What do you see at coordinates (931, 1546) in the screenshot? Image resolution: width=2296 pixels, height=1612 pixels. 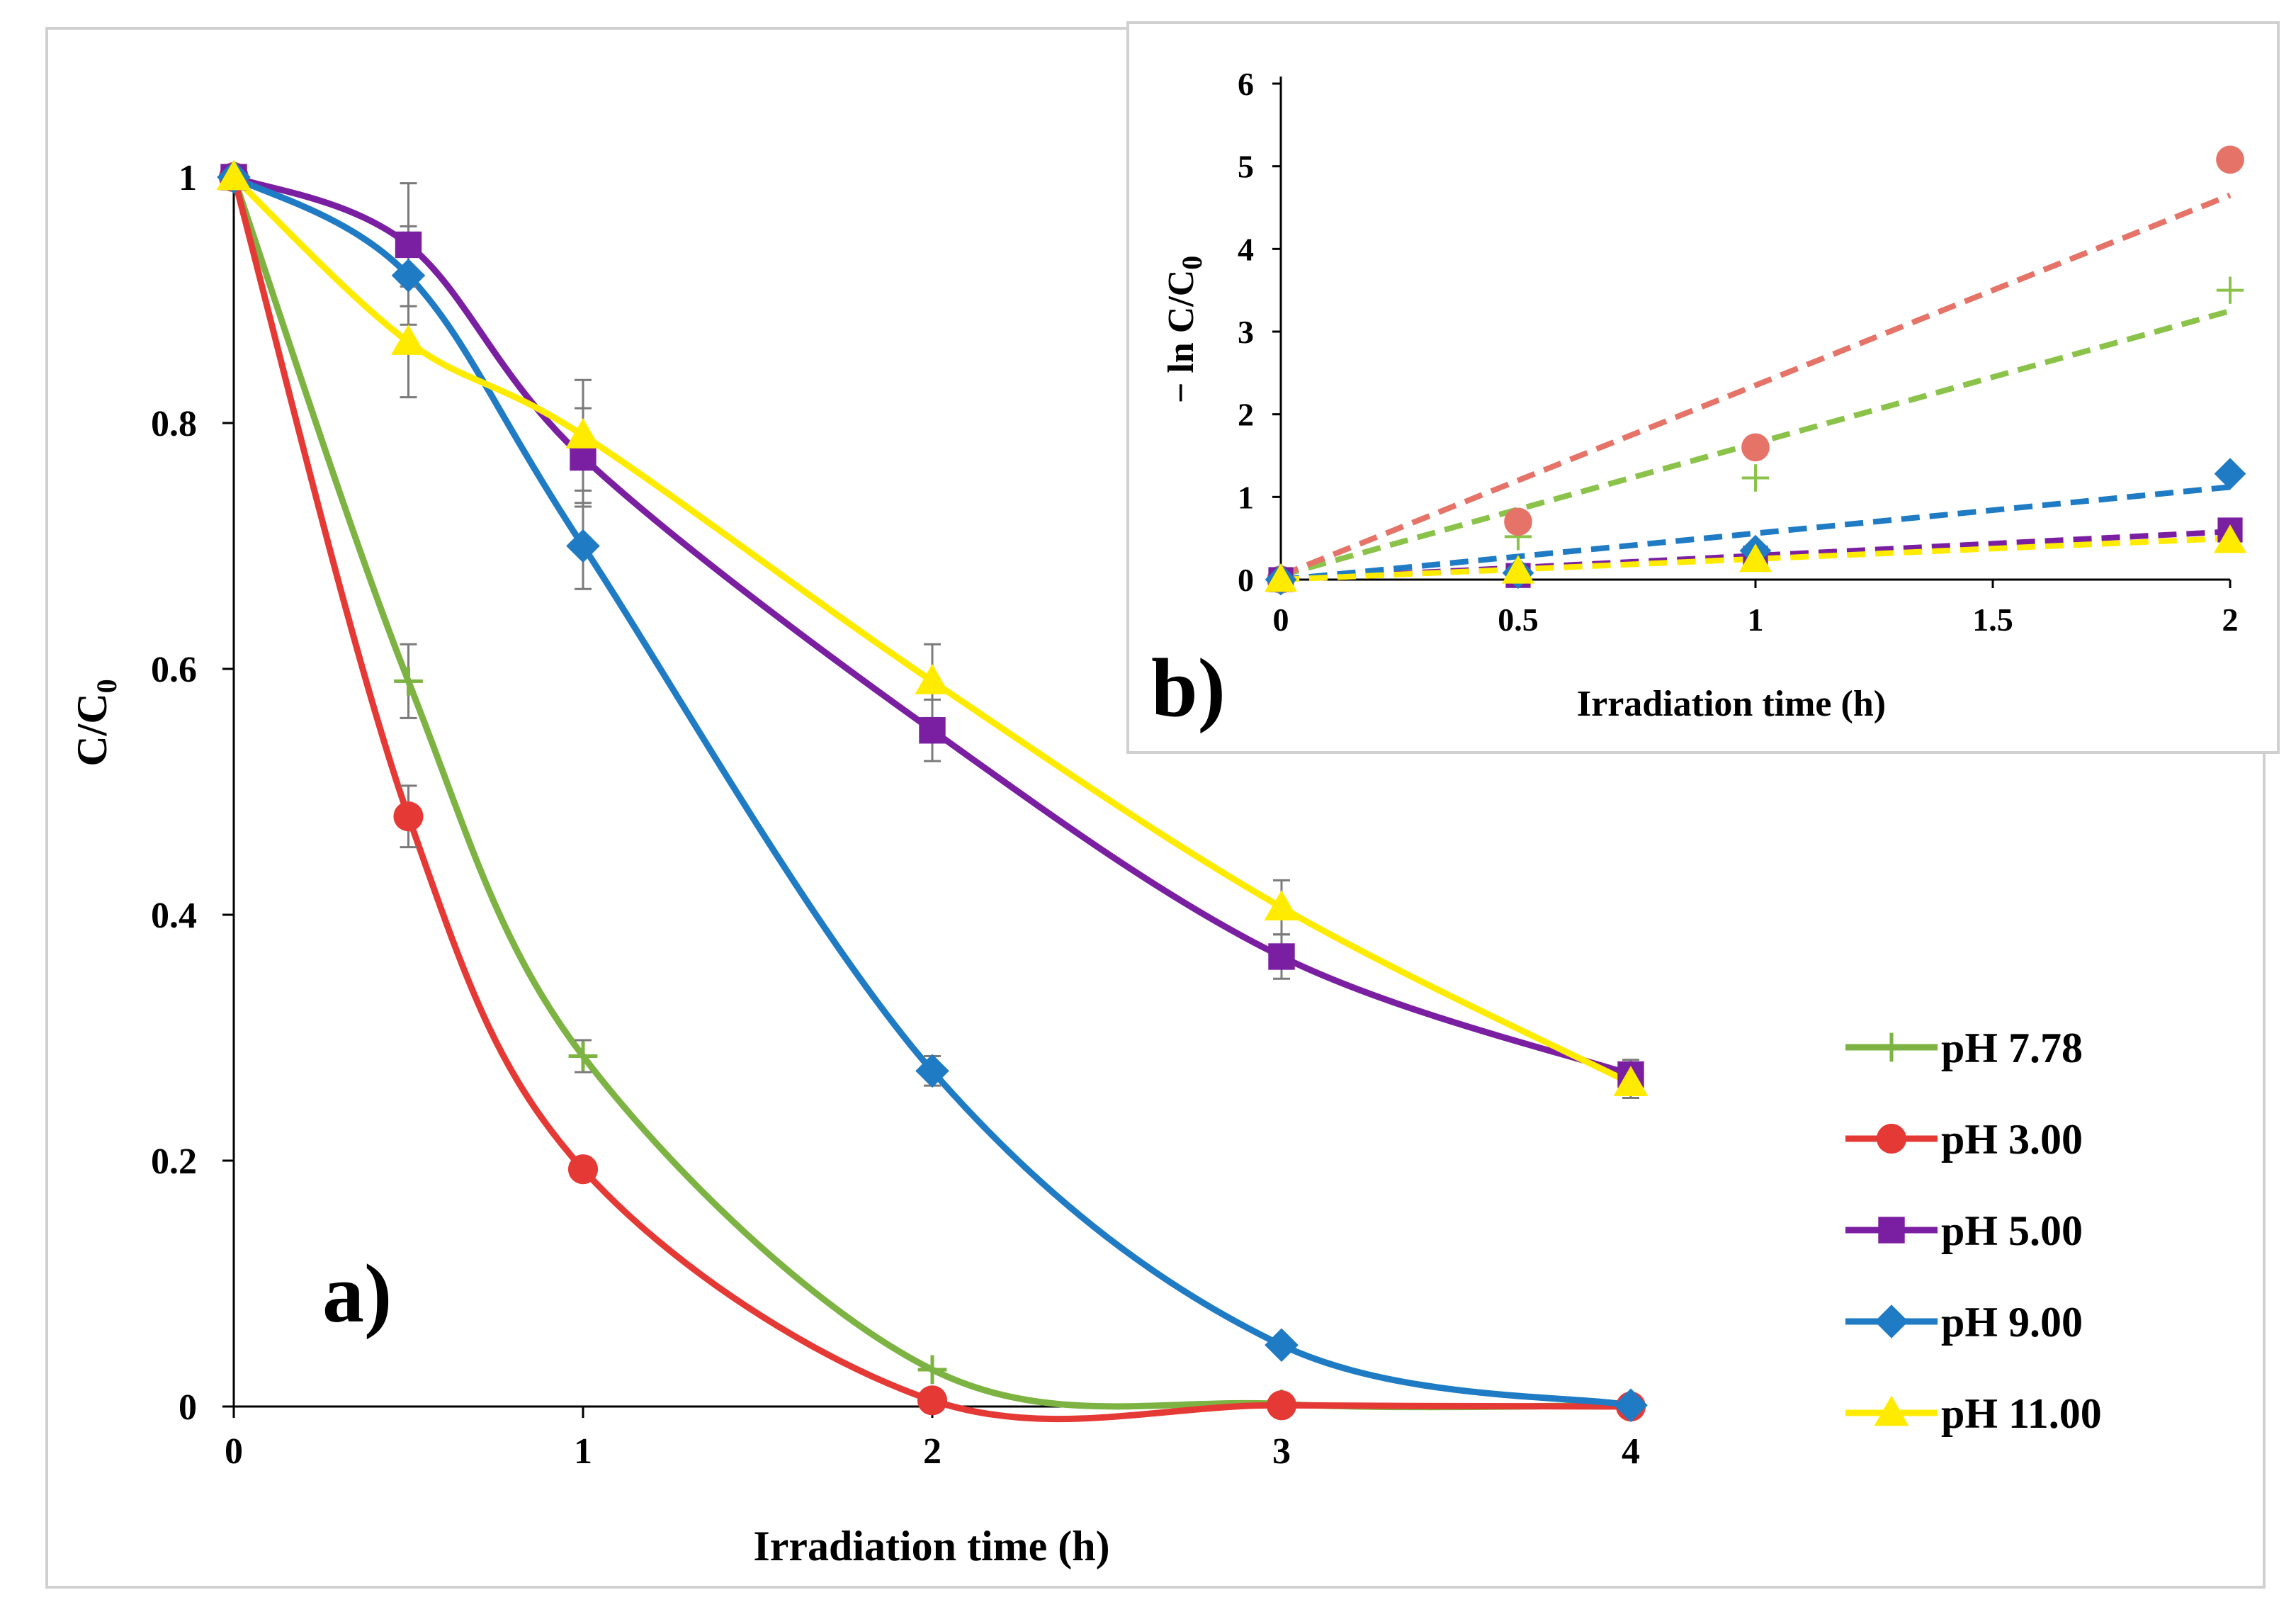 I see `main-x-axis-title: Irradiation time (h)` at bounding box center [931, 1546].